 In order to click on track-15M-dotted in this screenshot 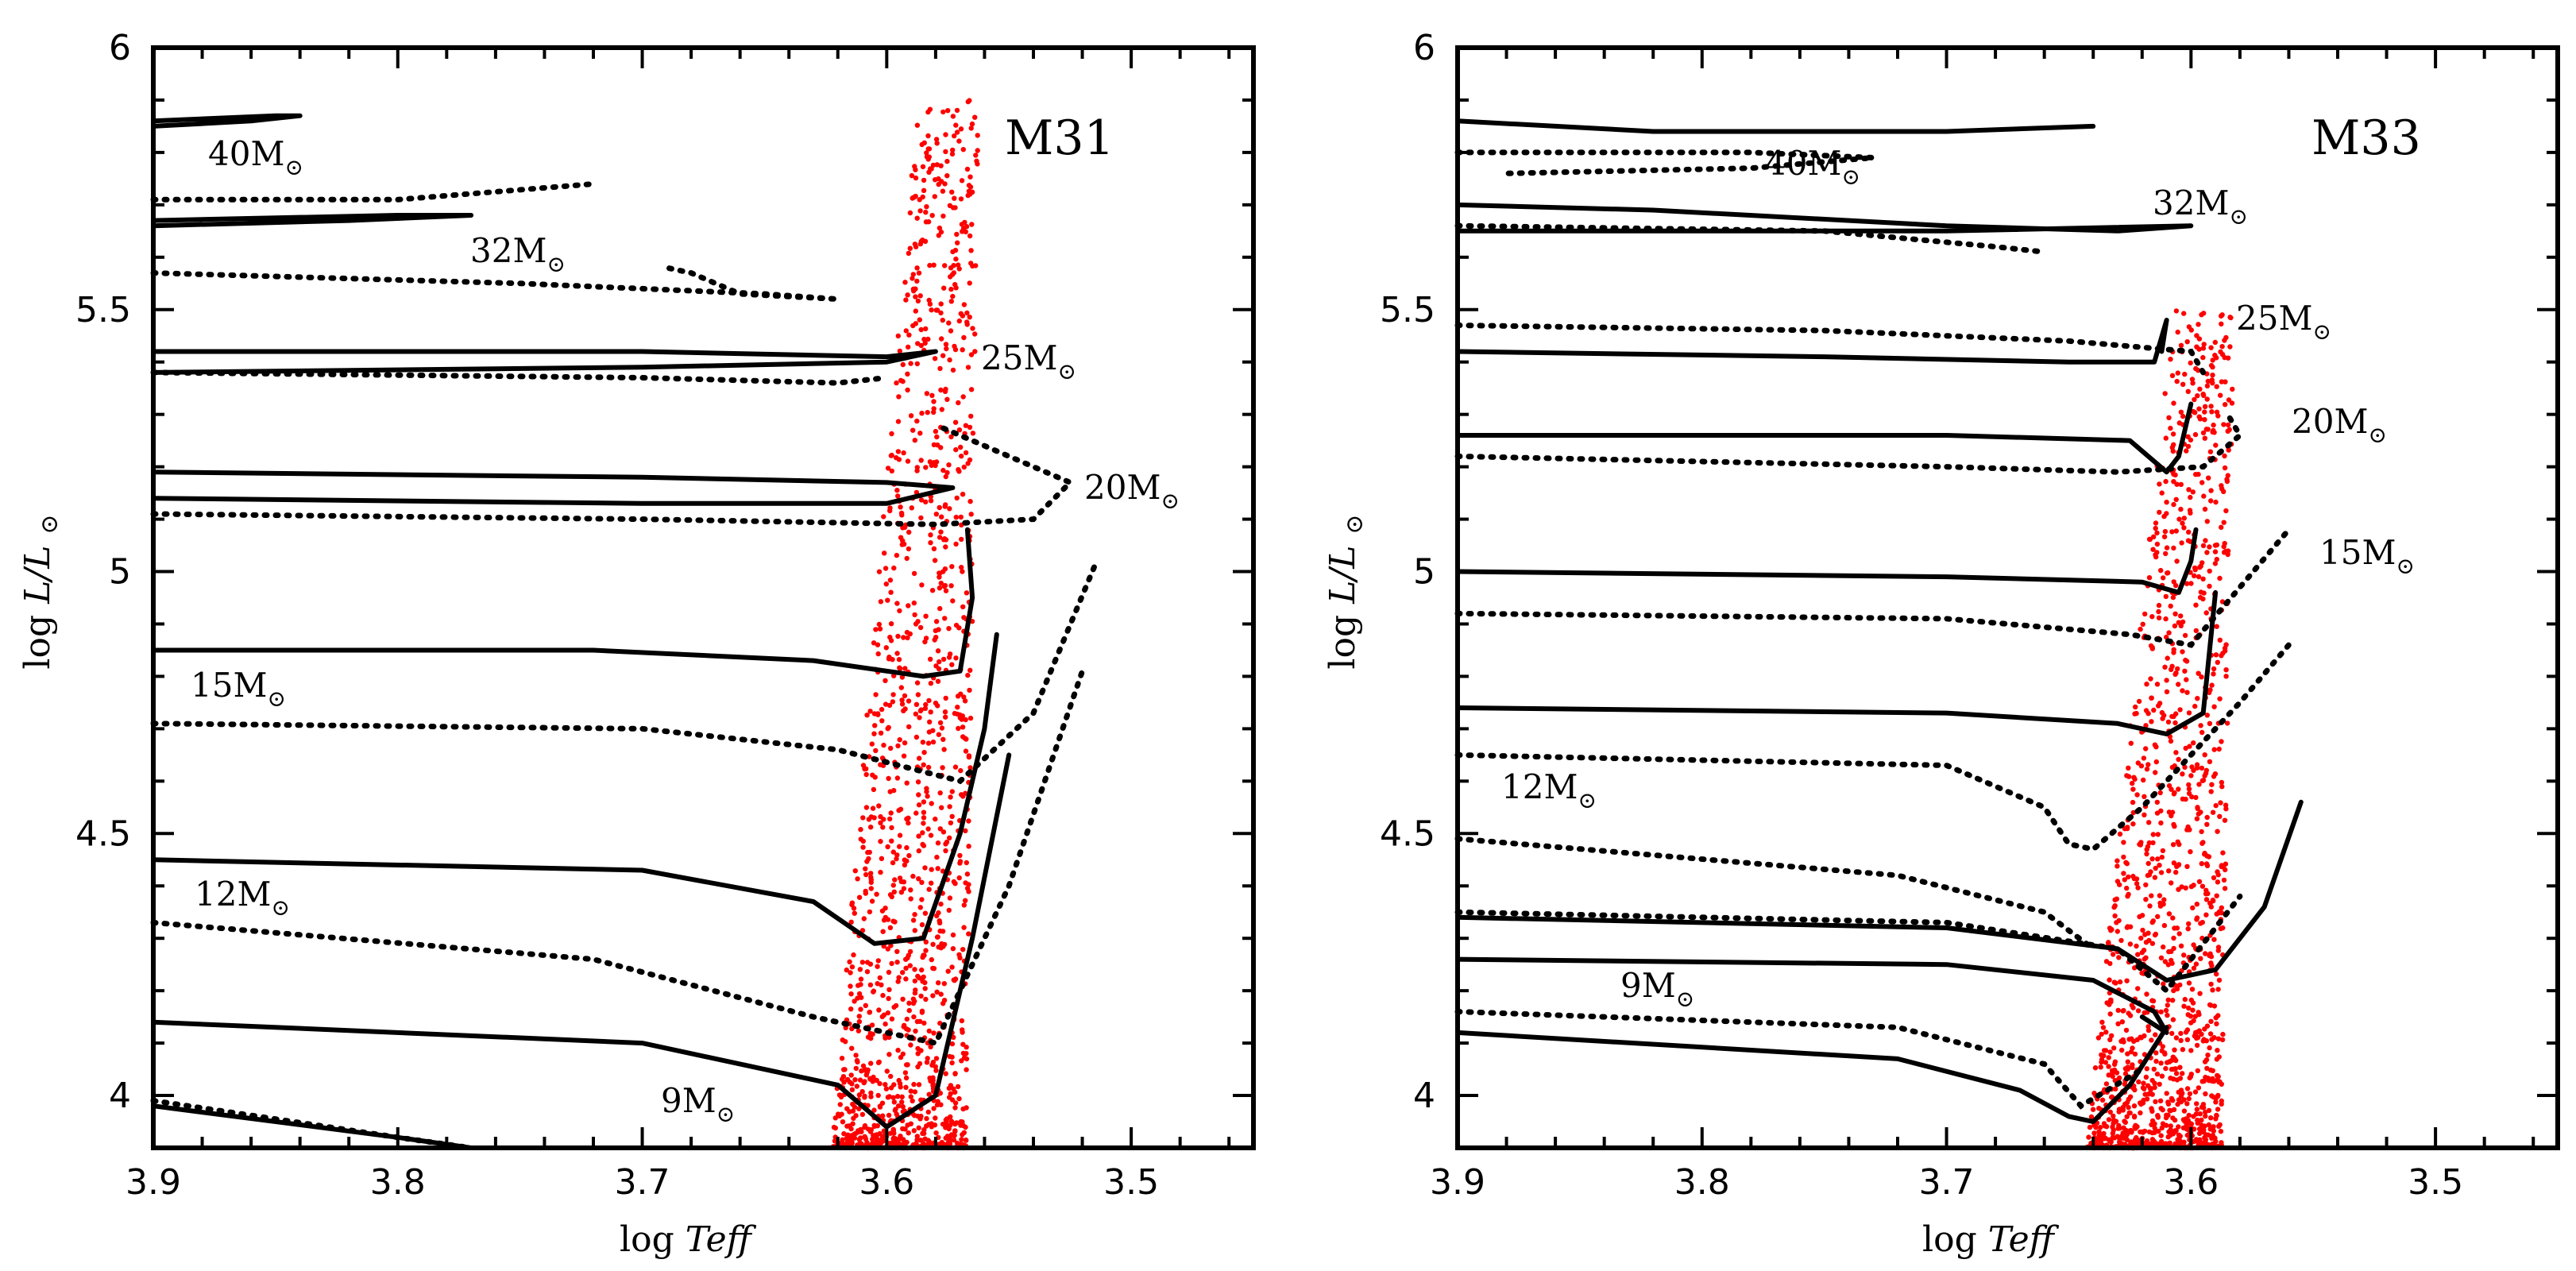, I will do `click(624, 674)`.